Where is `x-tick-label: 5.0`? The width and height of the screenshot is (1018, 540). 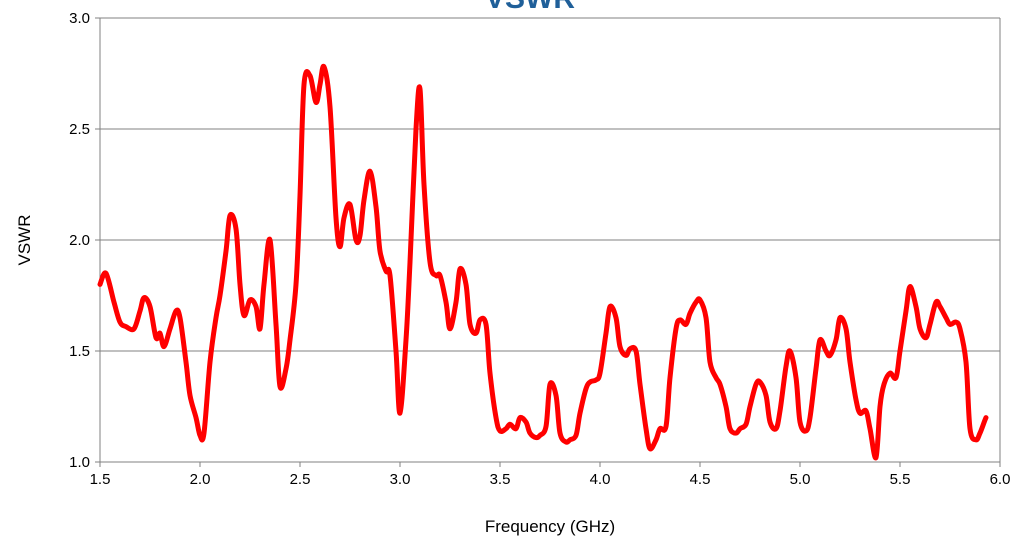 x-tick-label: 5.0 is located at coordinates (800, 479).